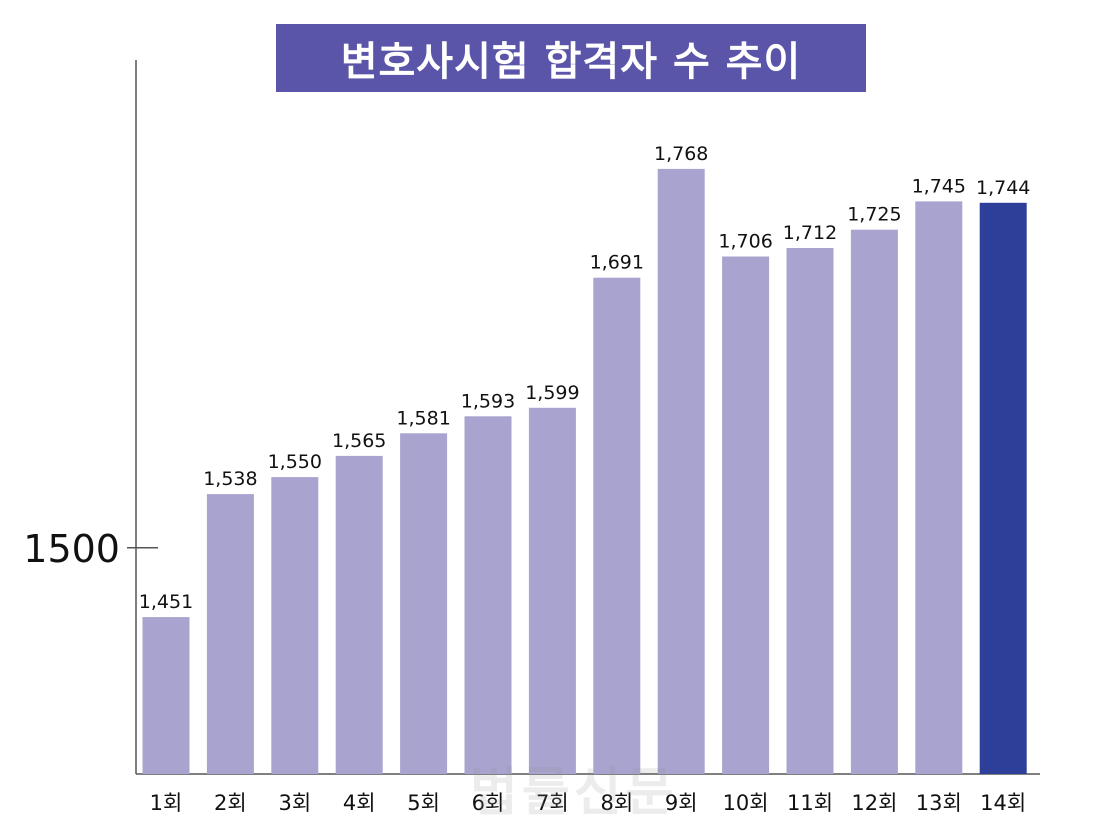  Describe the element at coordinates (295, 462) in the screenshot. I see `data-label-3: 1,550` at that location.